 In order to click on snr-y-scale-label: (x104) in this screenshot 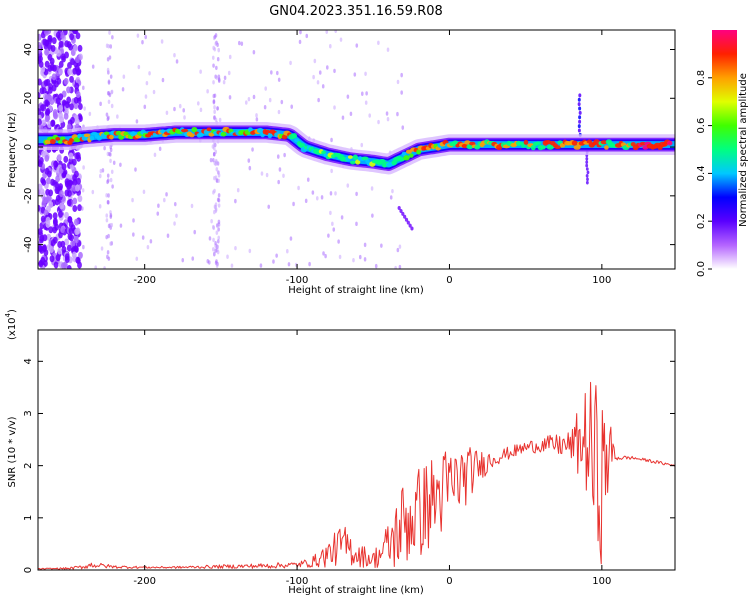, I will do `click(11, 324)`.